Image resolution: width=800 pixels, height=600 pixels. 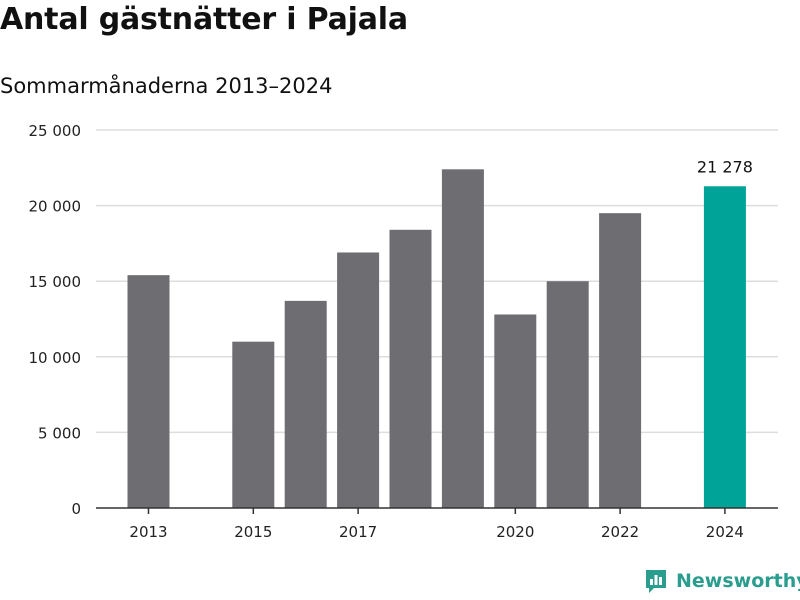 I want to click on bar-2020, so click(x=515, y=411).